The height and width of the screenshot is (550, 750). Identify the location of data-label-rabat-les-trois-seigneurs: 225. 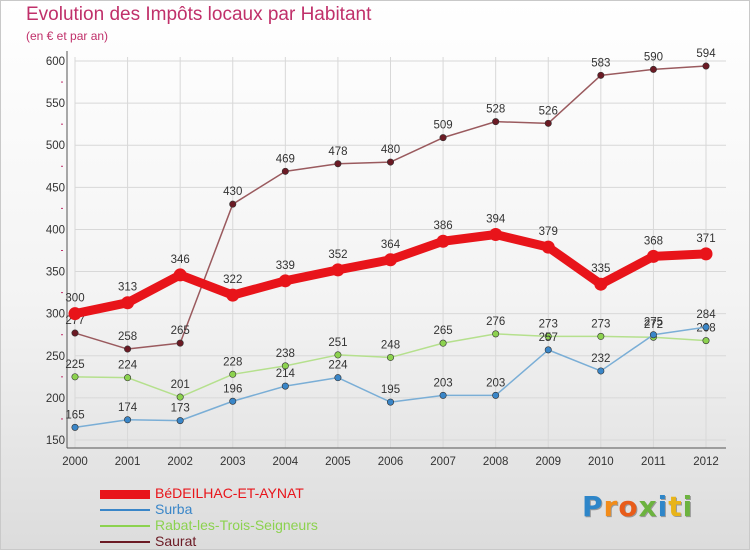
(74, 365).